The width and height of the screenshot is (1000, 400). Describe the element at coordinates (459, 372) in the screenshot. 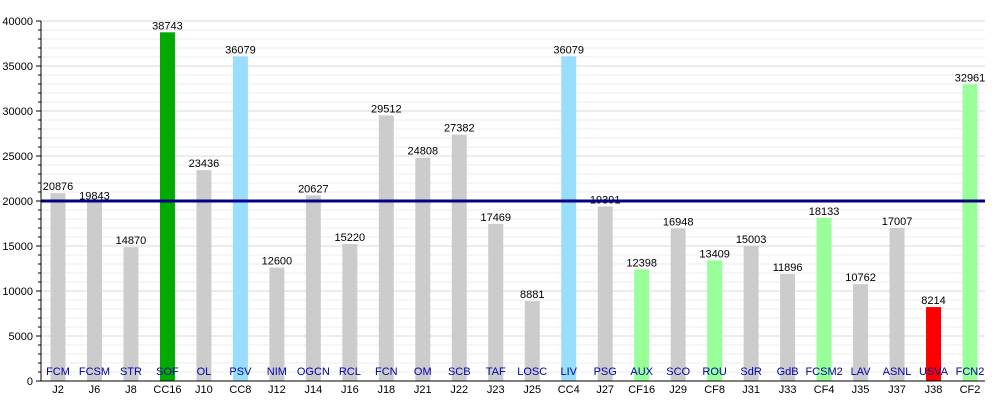

I see `bar-inner-label: SCB` at that location.